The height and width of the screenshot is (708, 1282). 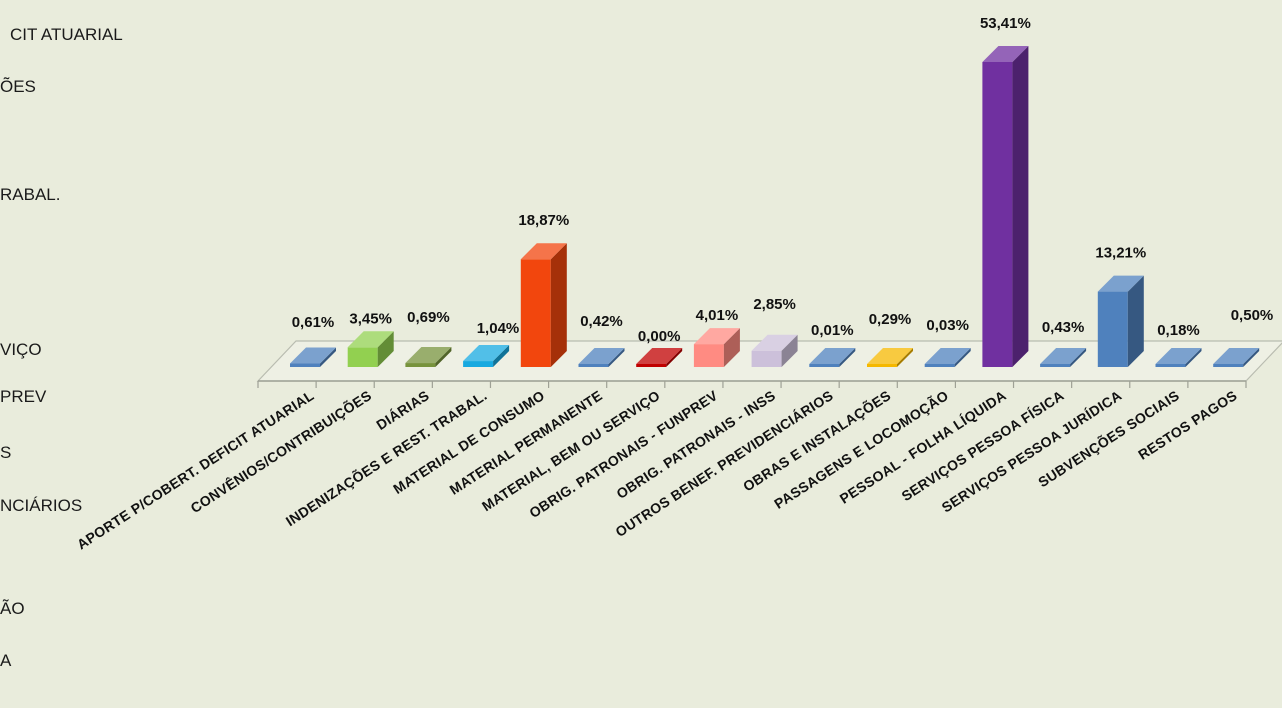 What do you see at coordinates (832, 330) in the screenshot?
I see `data-label: 0,01%` at bounding box center [832, 330].